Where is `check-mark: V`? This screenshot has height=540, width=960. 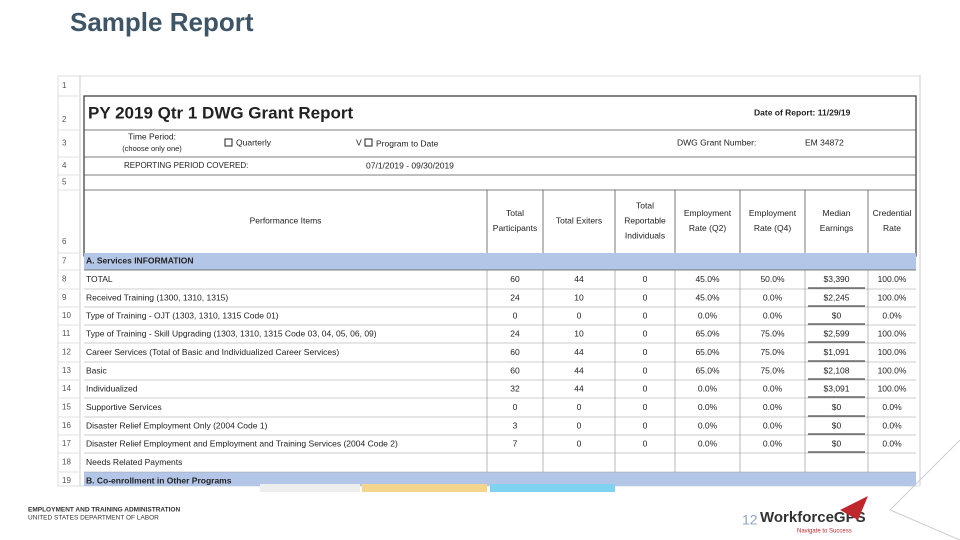 check-mark: V is located at coordinates (359, 142).